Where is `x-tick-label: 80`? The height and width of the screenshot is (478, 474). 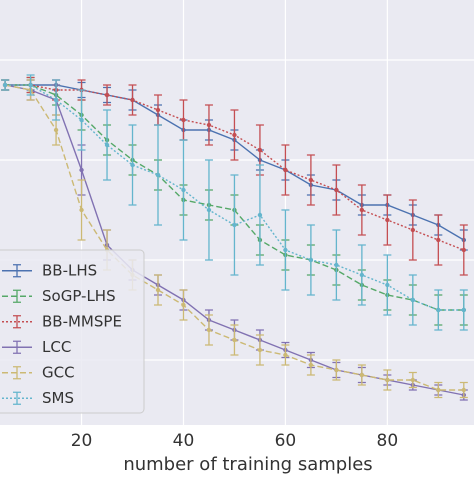
x-tick-label: 80 is located at coordinates (388, 441).